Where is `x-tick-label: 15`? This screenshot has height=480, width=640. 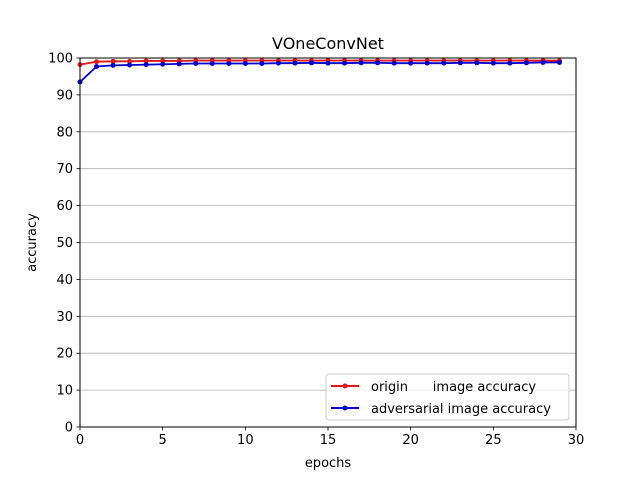
x-tick-label: 15 is located at coordinates (328, 440).